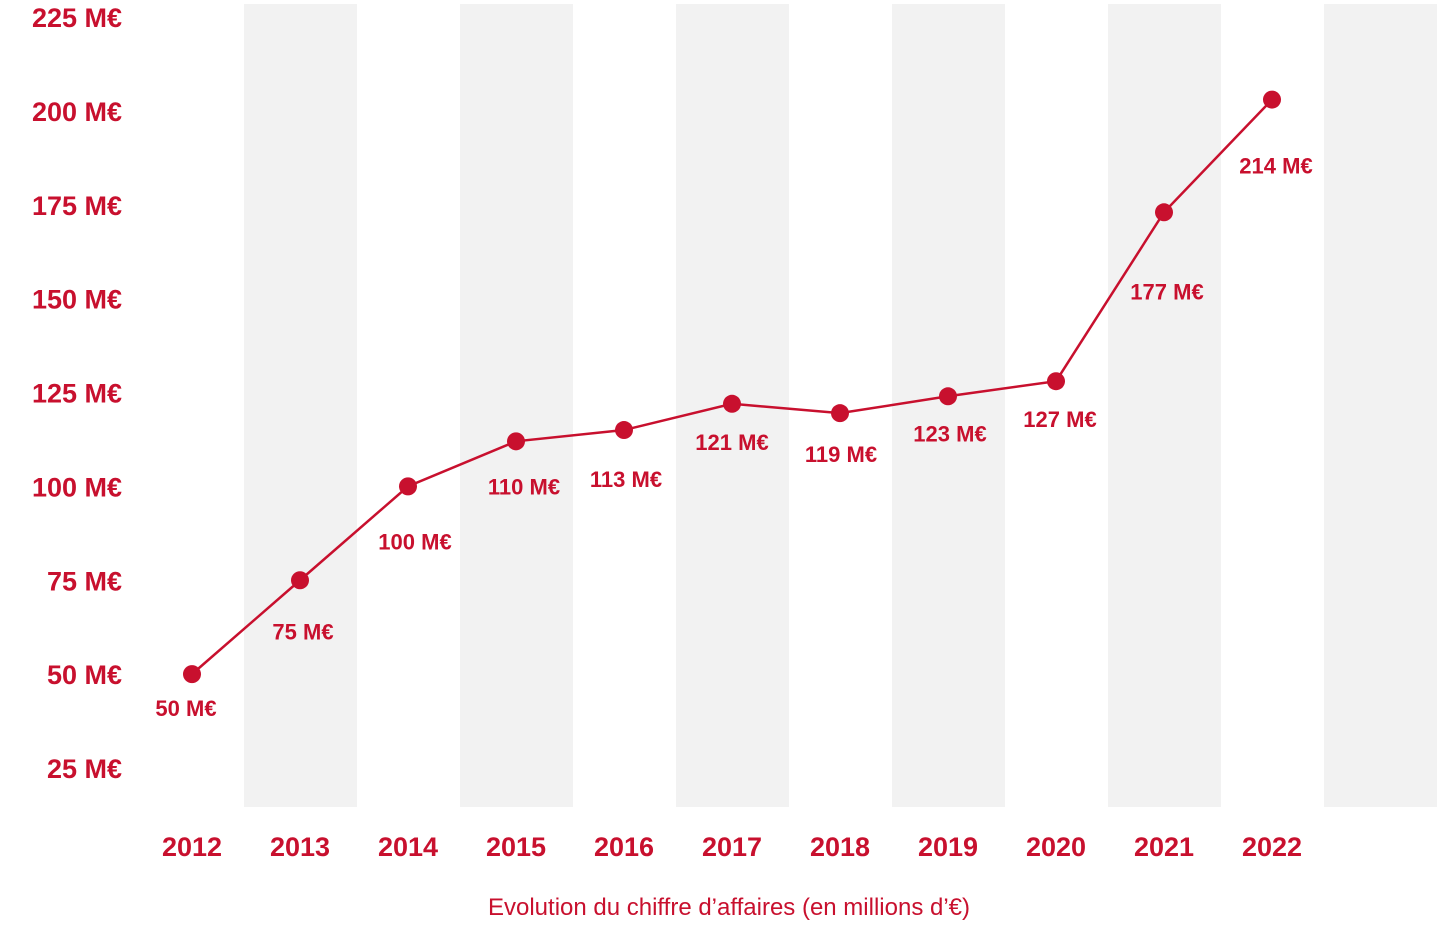 Image resolution: width=1437 pixels, height=932 pixels. What do you see at coordinates (414, 541) in the screenshot?
I see `data-label: 100 M€` at bounding box center [414, 541].